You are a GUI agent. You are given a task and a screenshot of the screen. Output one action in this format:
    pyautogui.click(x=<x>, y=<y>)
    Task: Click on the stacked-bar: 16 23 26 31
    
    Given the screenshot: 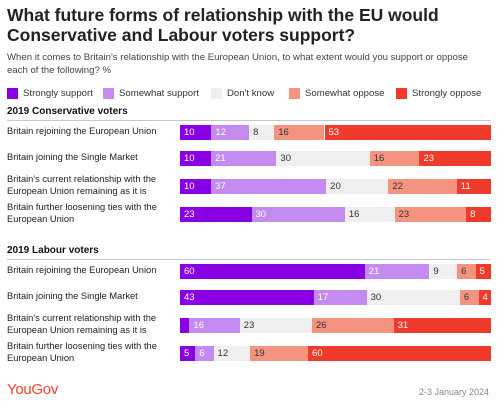 What is the action you would take?
    pyautogui.click(x=335, y=325)
    